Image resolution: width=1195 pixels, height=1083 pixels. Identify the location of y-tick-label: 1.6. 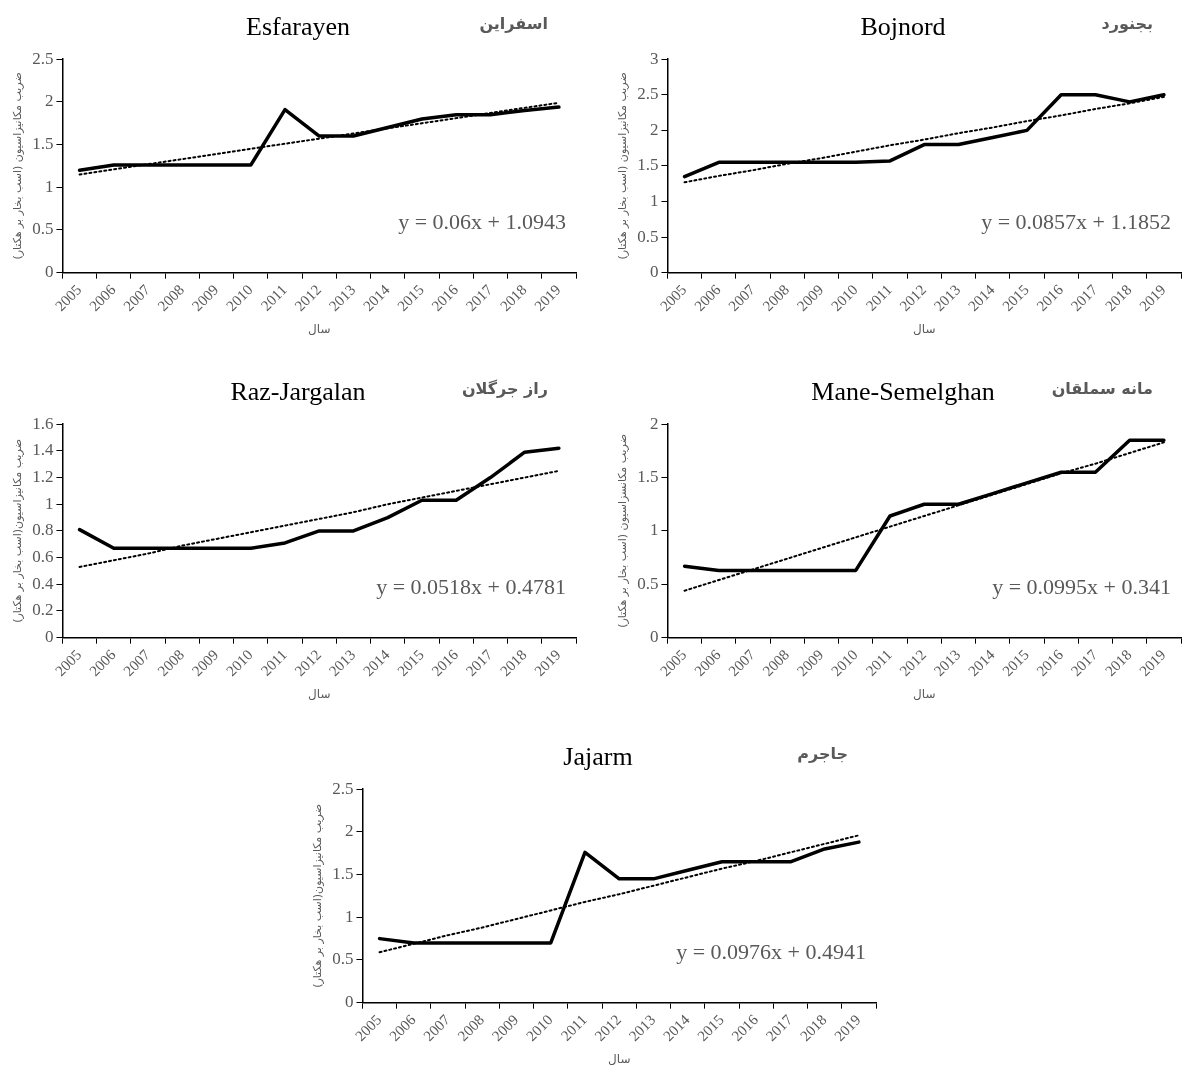
(43, 423).